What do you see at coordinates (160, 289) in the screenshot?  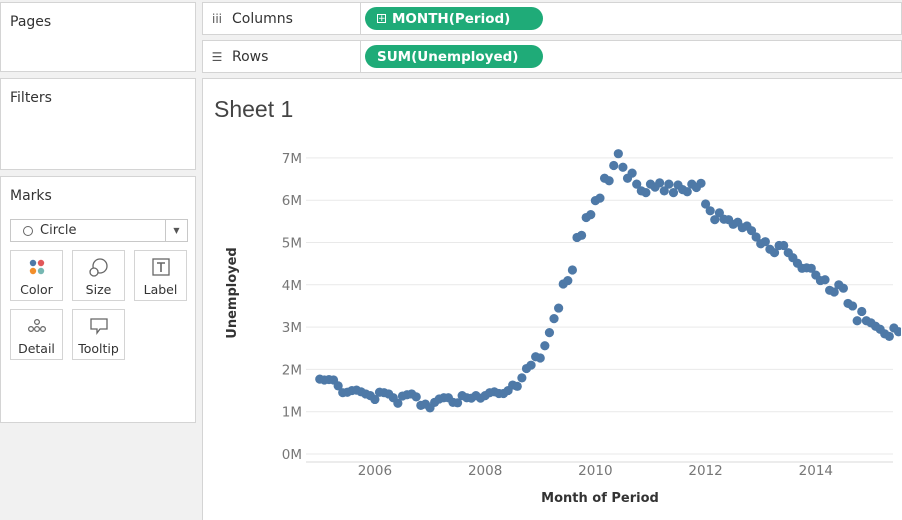 I see `label-label: Label` at bounding box center [160, 289].